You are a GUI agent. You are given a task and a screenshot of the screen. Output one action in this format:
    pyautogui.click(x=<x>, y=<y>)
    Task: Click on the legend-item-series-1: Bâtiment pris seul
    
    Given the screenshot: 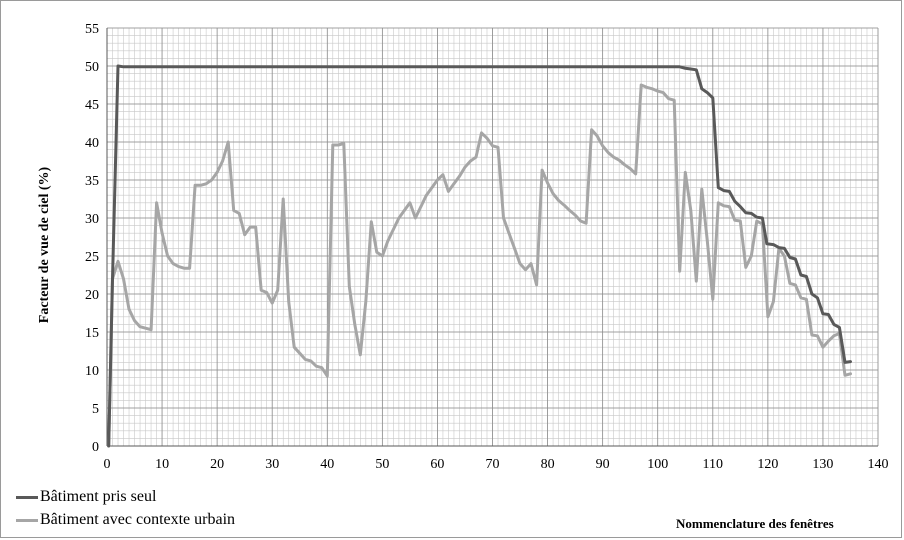 What is the action you would take?
    pyautogui.click(x=86, y=497)
    